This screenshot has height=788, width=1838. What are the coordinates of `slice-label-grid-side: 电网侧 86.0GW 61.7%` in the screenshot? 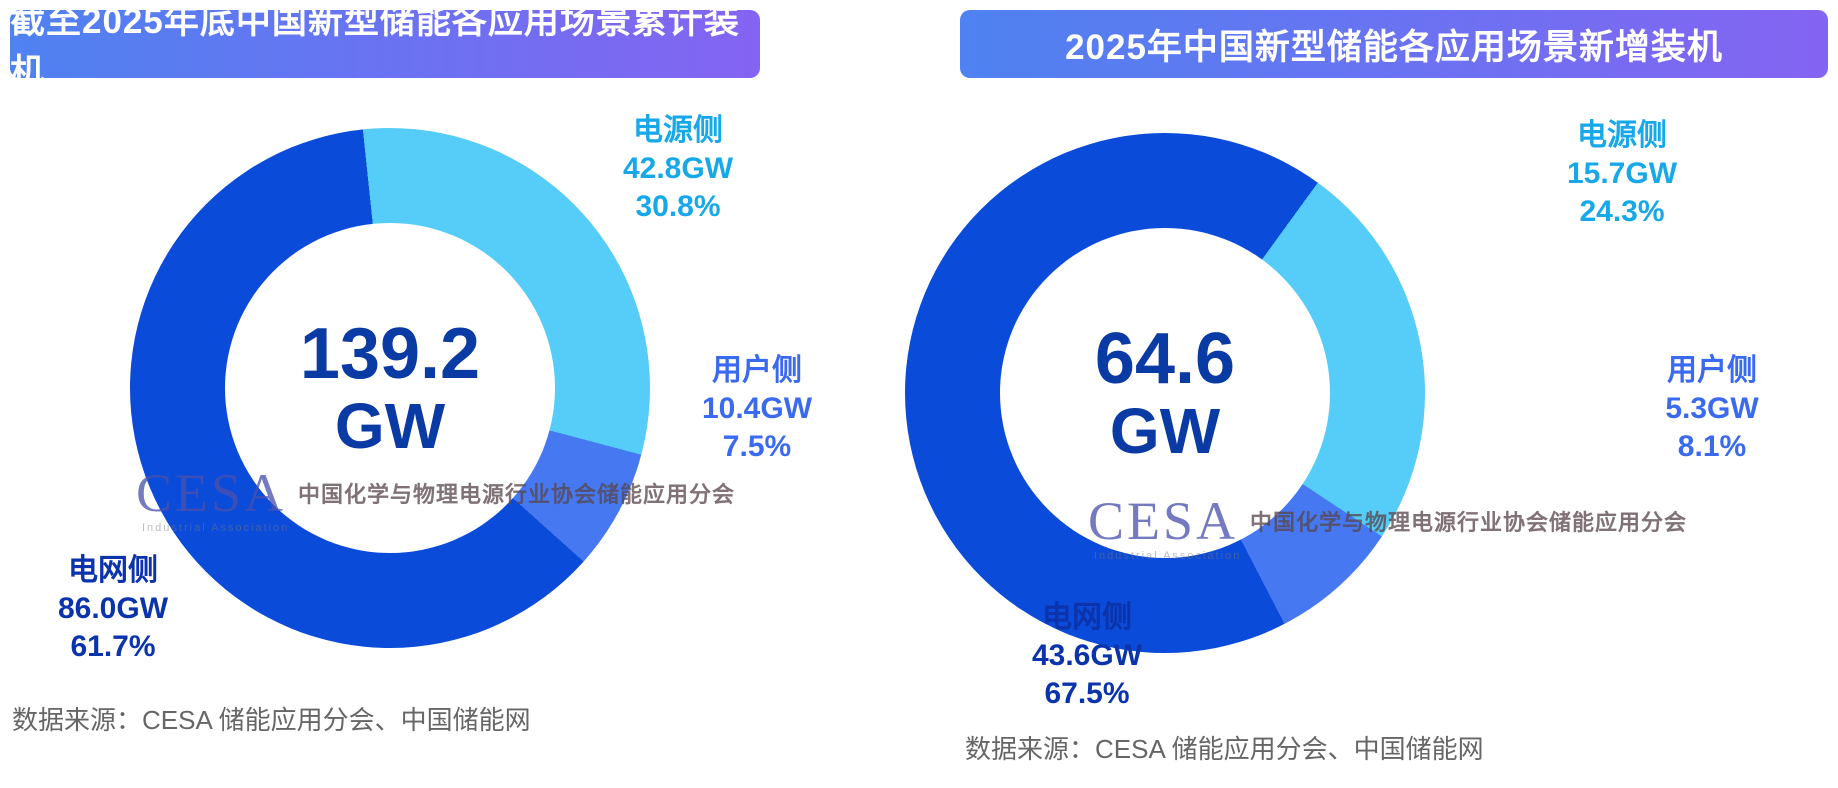 It's located at (116, 609).